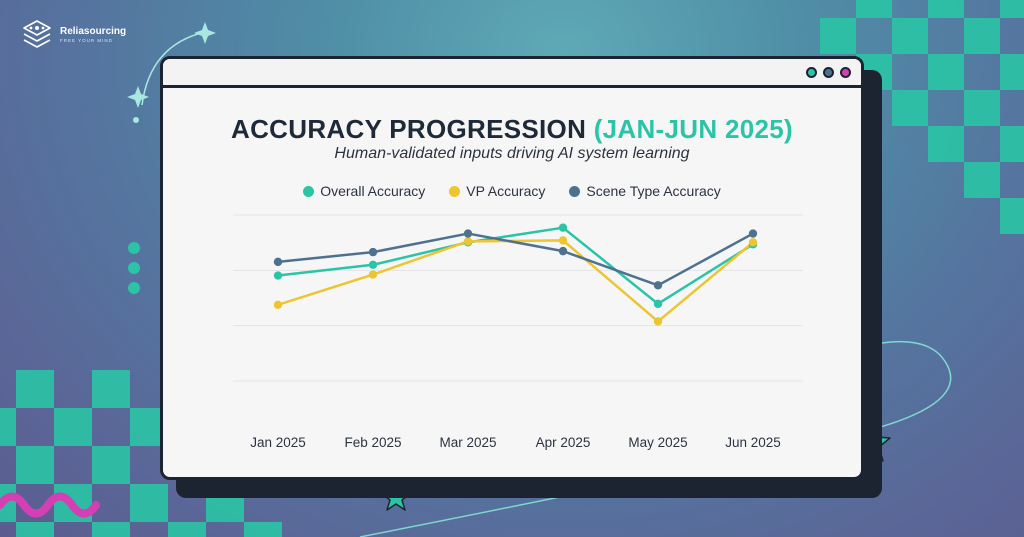 Image resolution: width=1024 pixels, height=537 pixels. Describe the element at coordinates (512, 73) in the screenshot. I see `window-titlebar` at that location.